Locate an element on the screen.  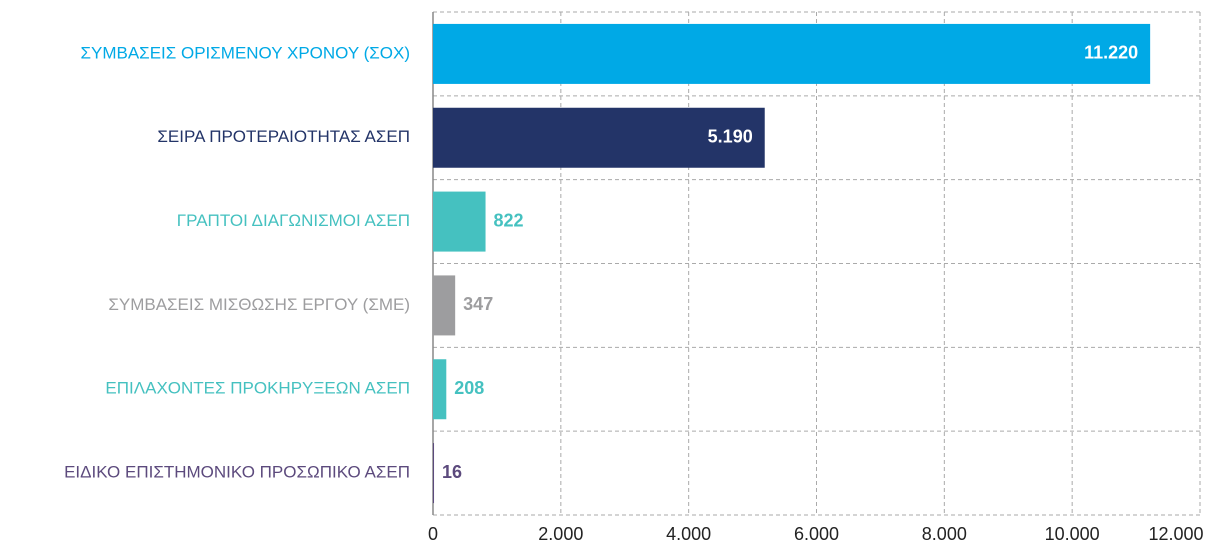
x-tick-label: 10.000 is located at coordinates (1072, 534).